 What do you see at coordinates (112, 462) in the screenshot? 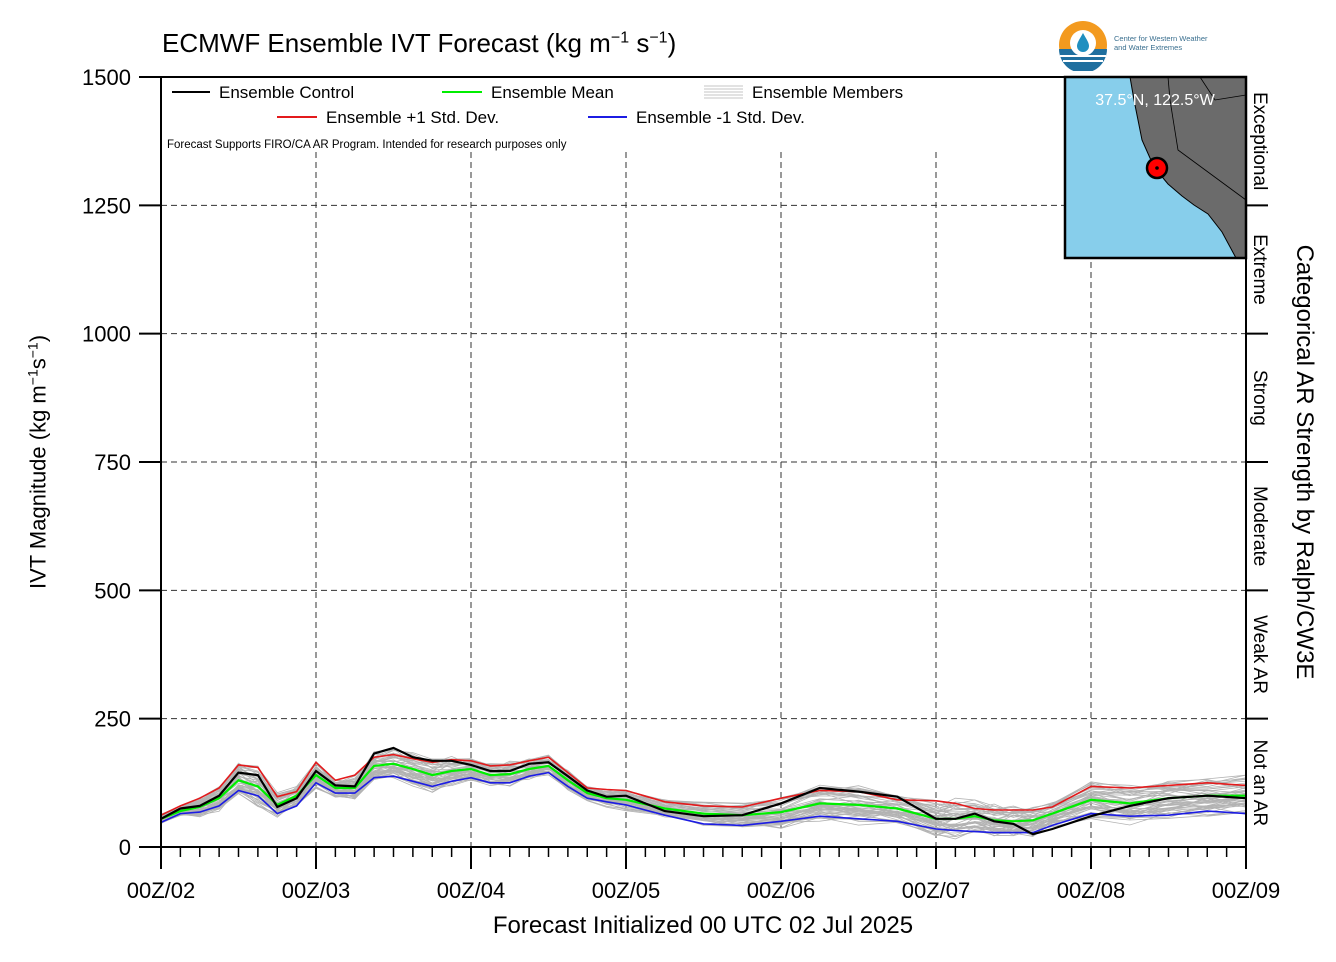
I see `y-tick-label: 750` at bounding box center [112, 462].